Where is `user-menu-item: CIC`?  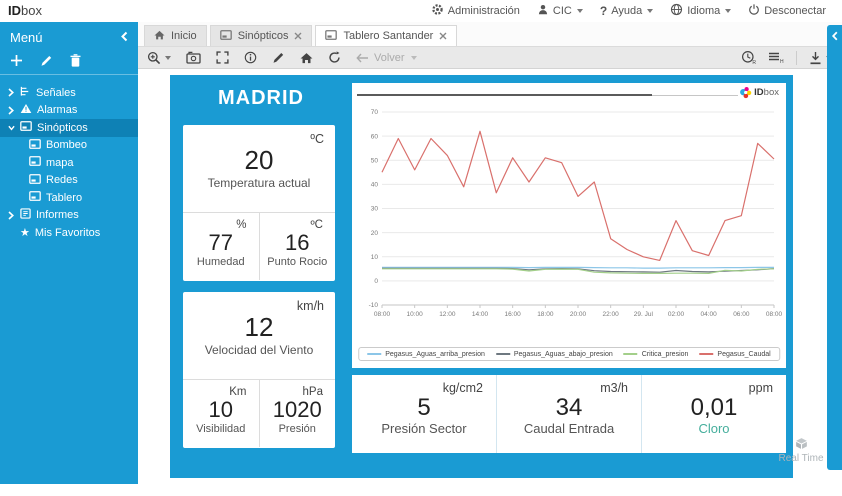 user-menu-item: CIC is located at coordinates (560, 11).